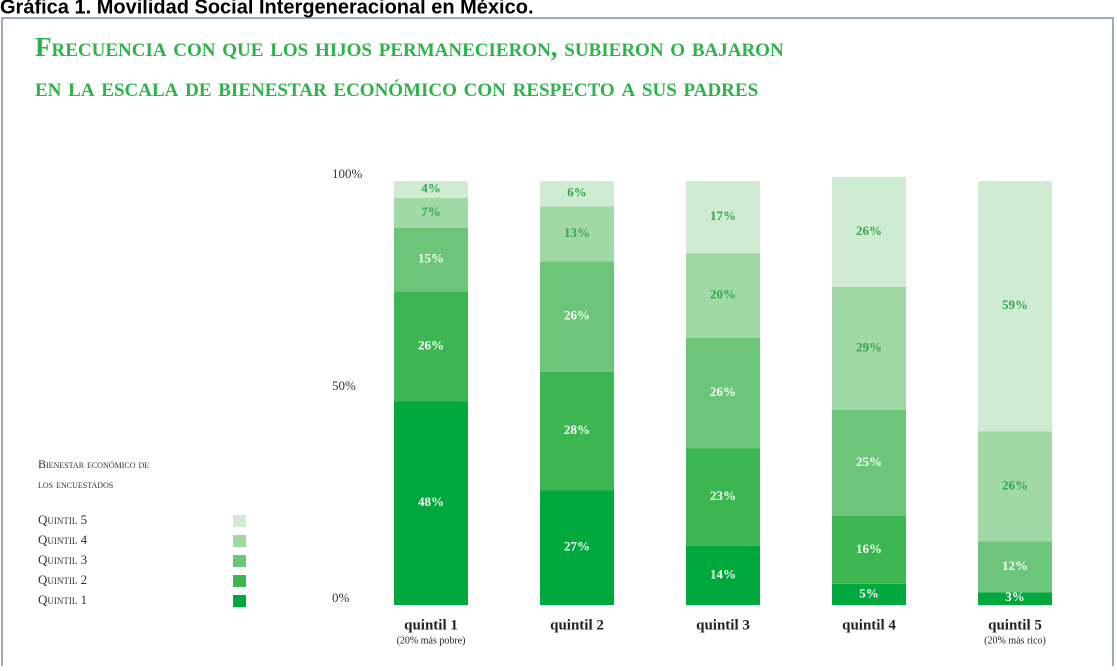 This screenshot has width=1117, height=671. I want to click on y-tick-label: 100%, so click(347, 173).